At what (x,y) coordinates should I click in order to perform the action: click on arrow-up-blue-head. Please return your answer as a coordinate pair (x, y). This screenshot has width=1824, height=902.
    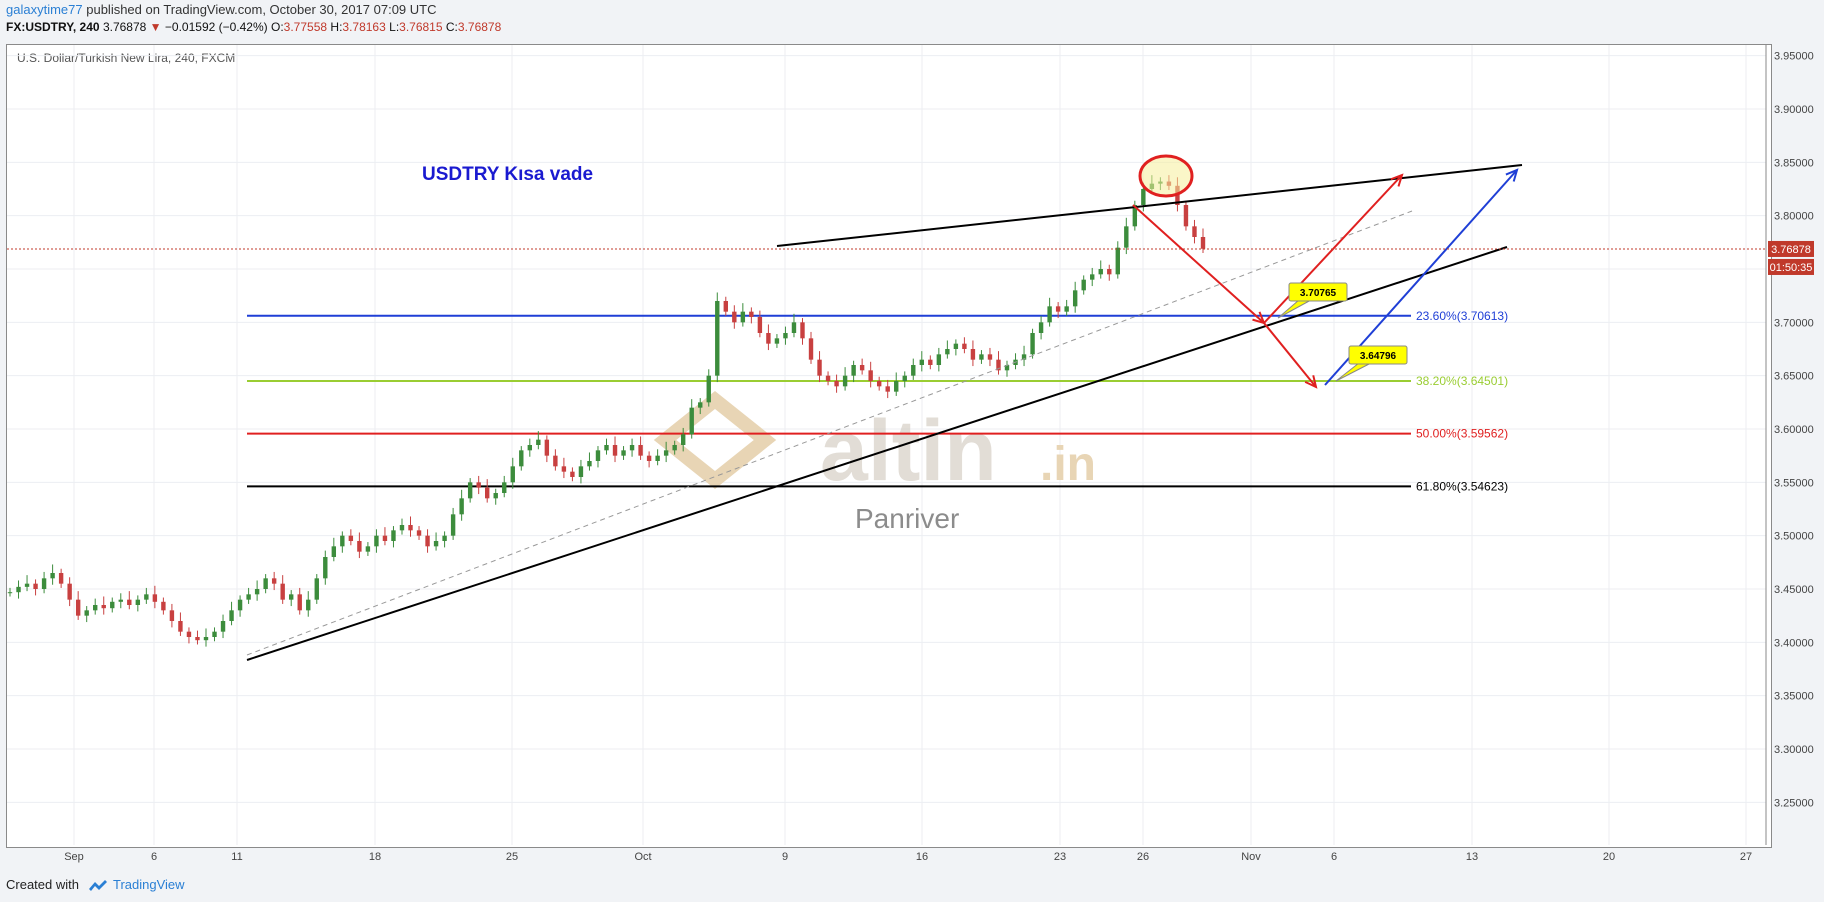
    Looking at the image, I should click on (1512, 175).